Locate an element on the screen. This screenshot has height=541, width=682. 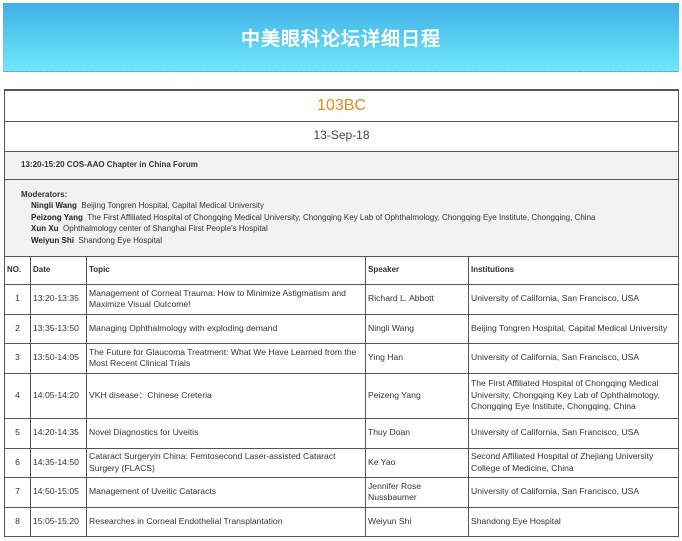
row-speaker: Weiyun Shi is located at coordinates (417, 521).